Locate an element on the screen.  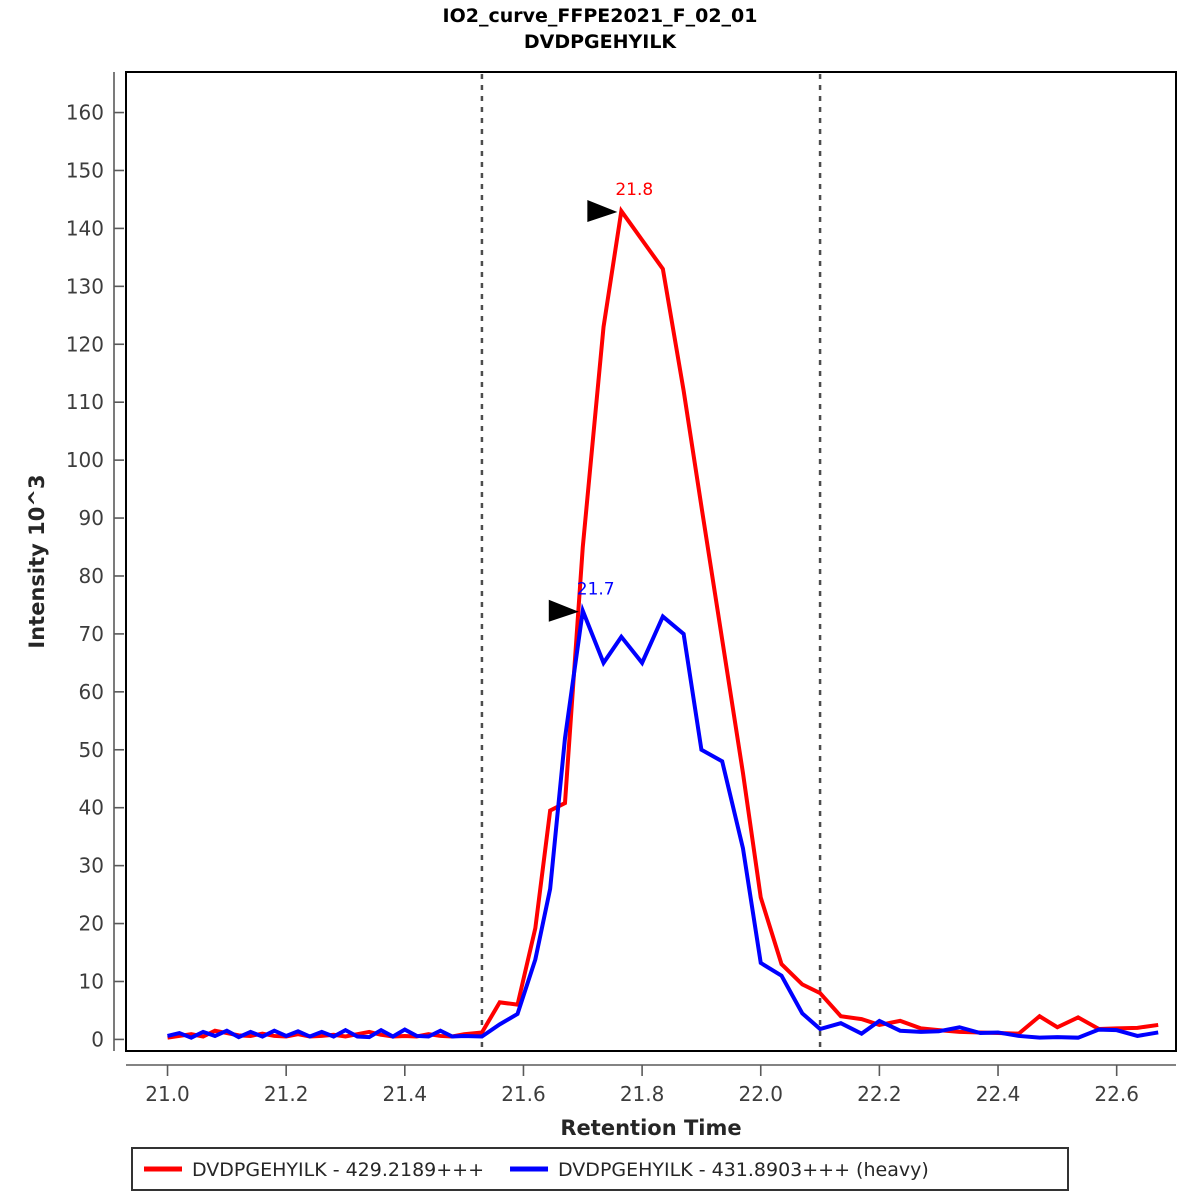
x-tick-label: 21.6 is located at coordinates (523, 1094).